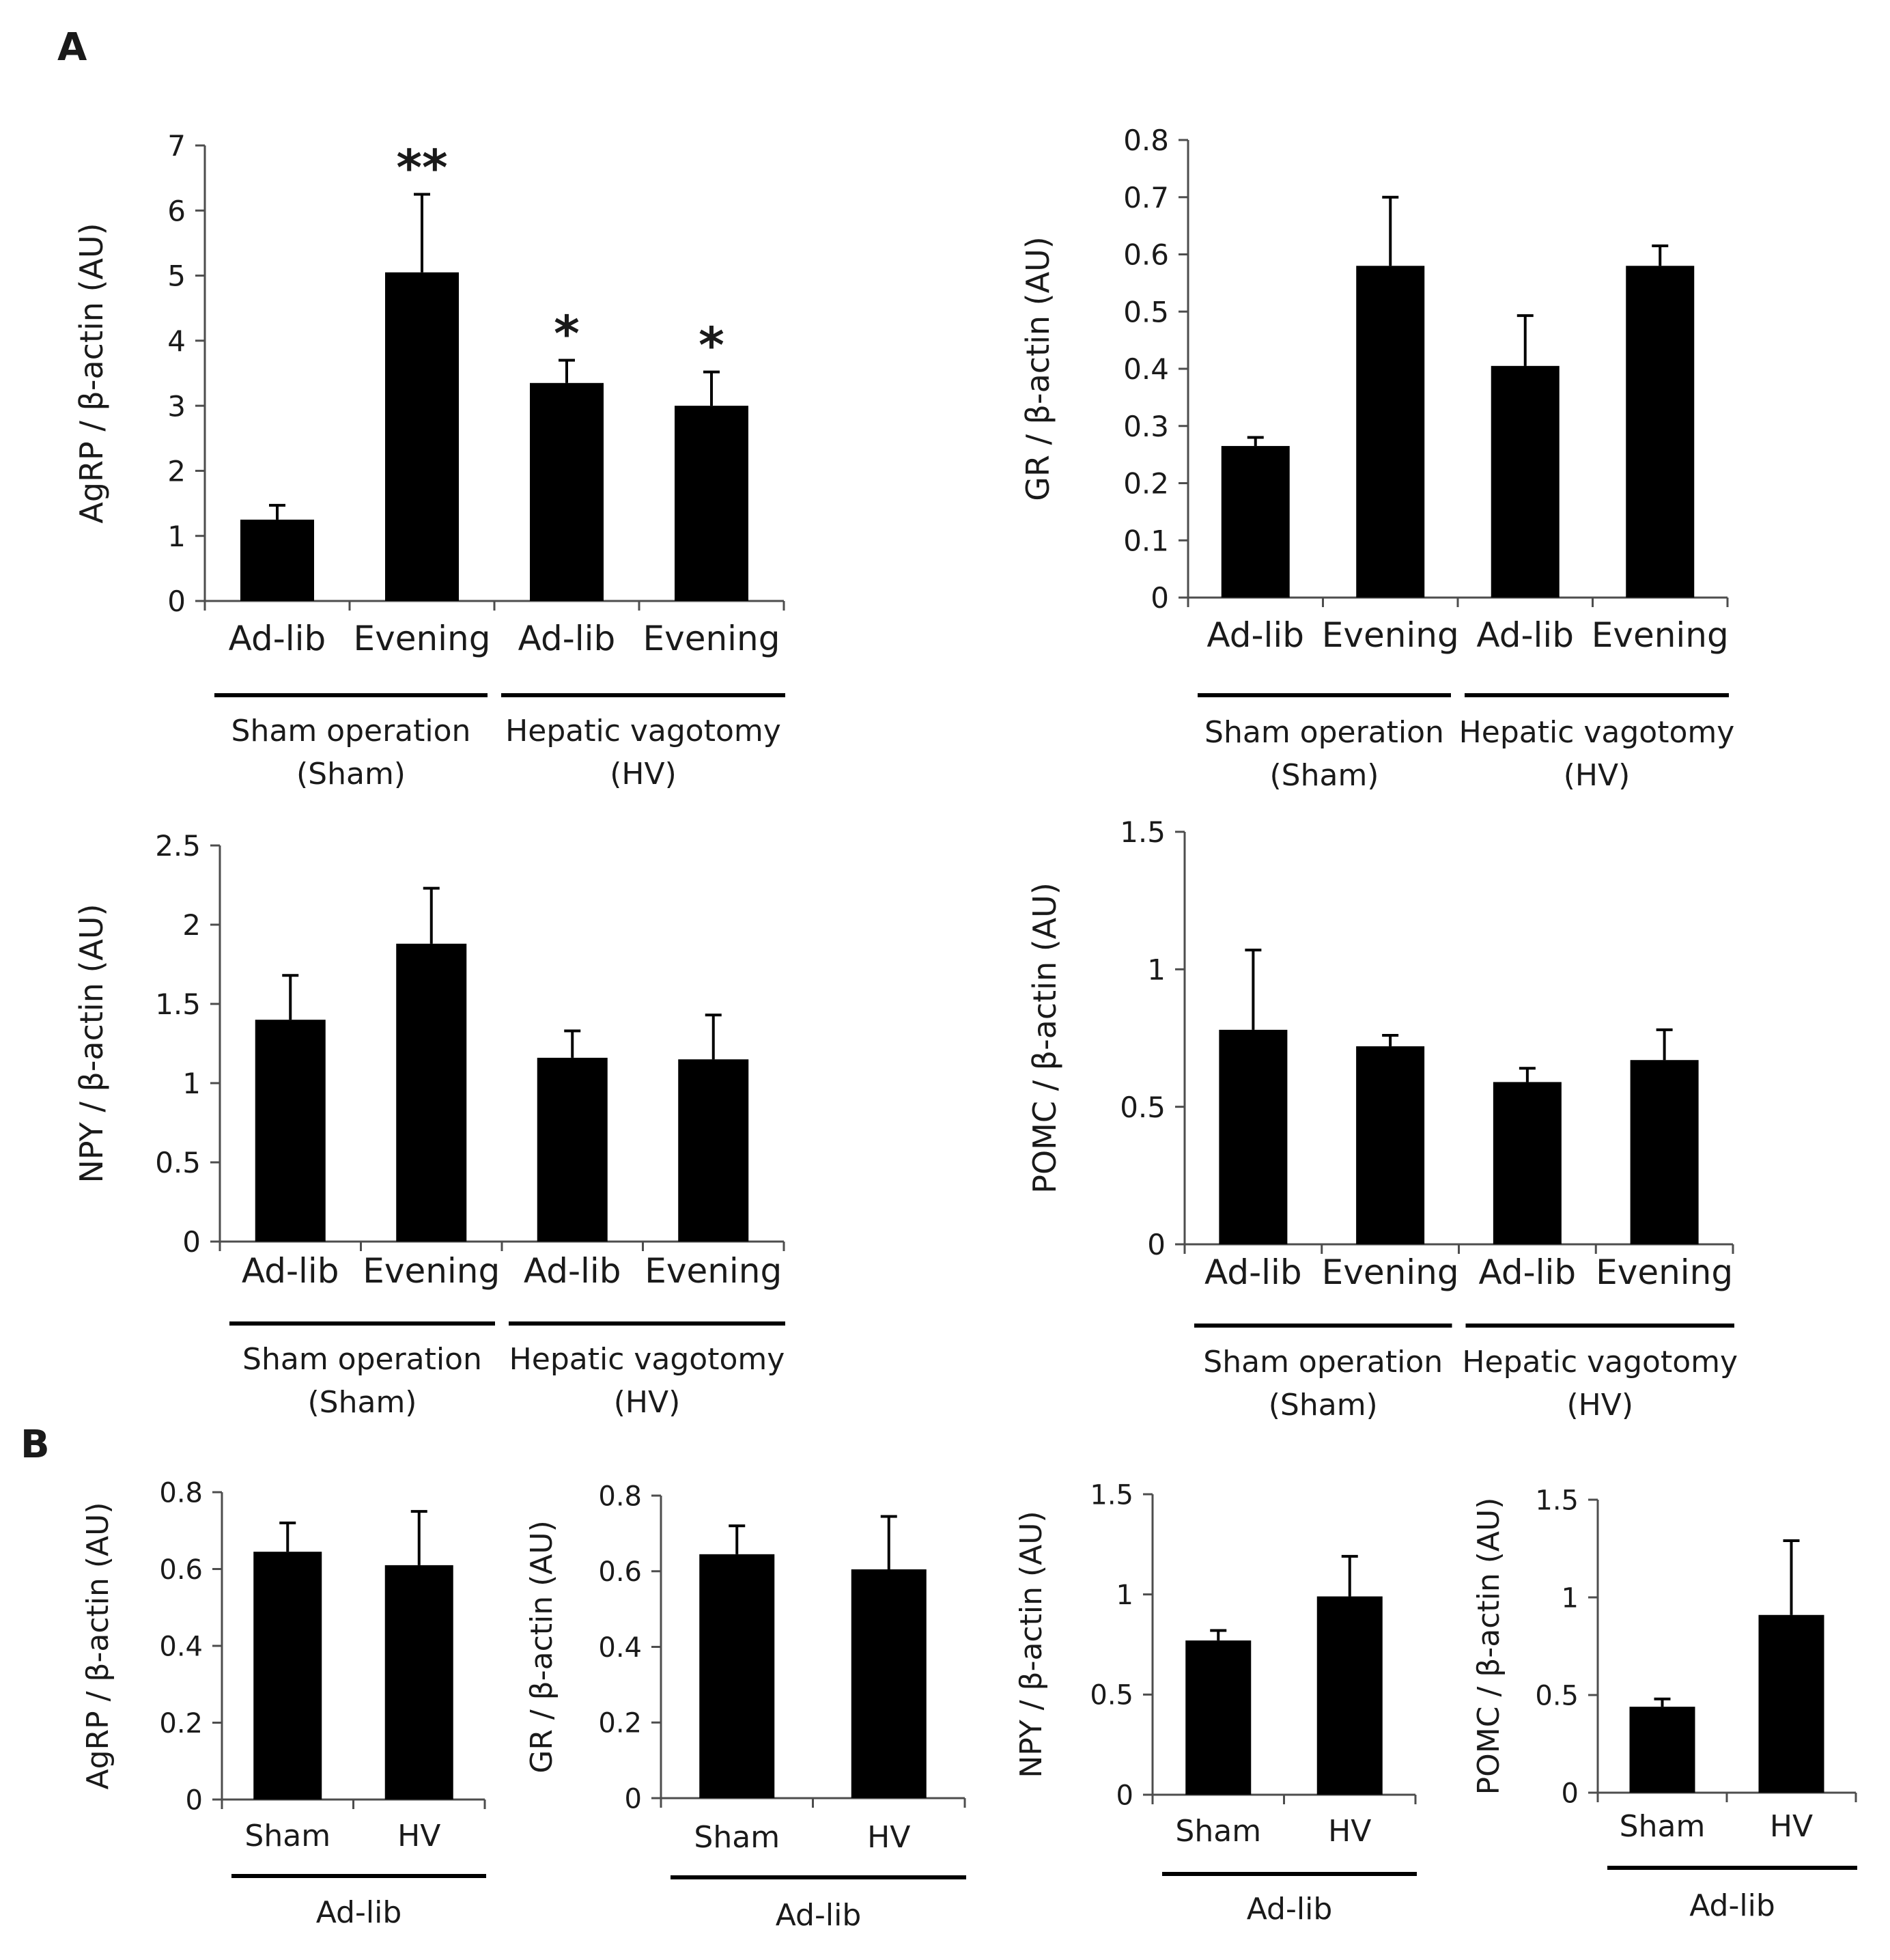 The image size is (1890, 1960). I want to click on y-tick-label: 2.5, so click(178, 846).